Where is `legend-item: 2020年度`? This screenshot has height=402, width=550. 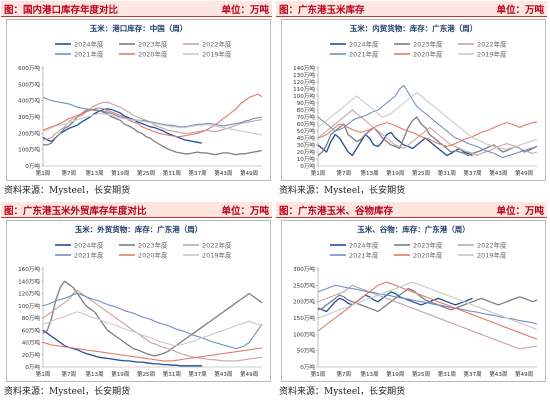
legend-item: 2020年度 is located at coordinates (418, 255).